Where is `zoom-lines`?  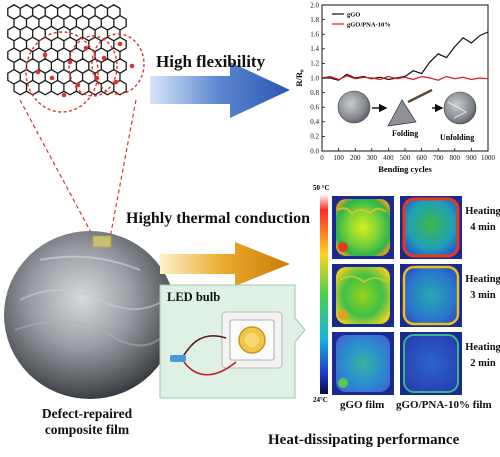
zoom-lines is located at coordinates (78, 169).